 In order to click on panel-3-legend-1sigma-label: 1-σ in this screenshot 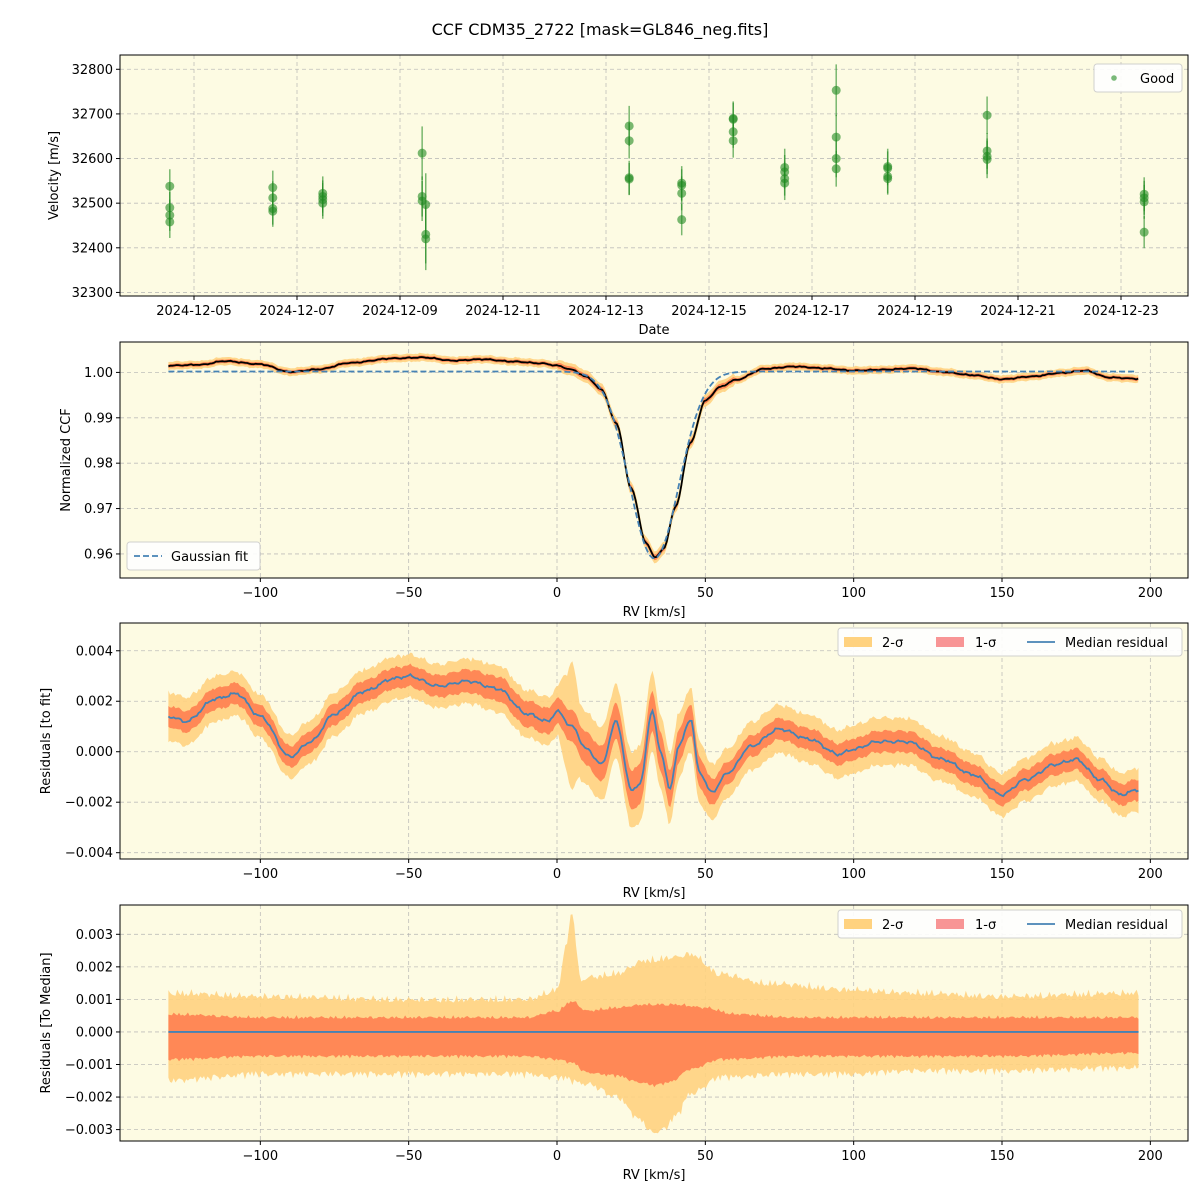, I will do `click(985, 643)`.